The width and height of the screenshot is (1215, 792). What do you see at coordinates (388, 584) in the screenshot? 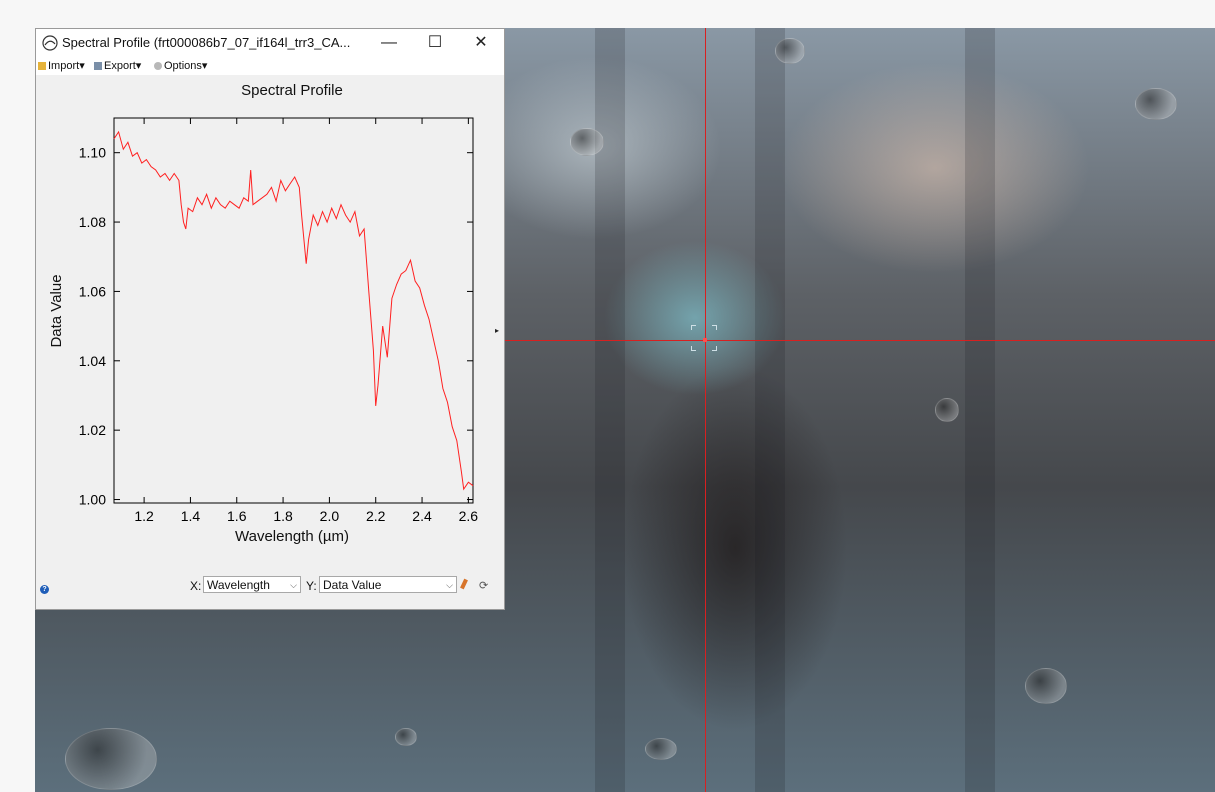
I see `y-axis-select: Data Value ⌵` at bounding box center [388, 584].